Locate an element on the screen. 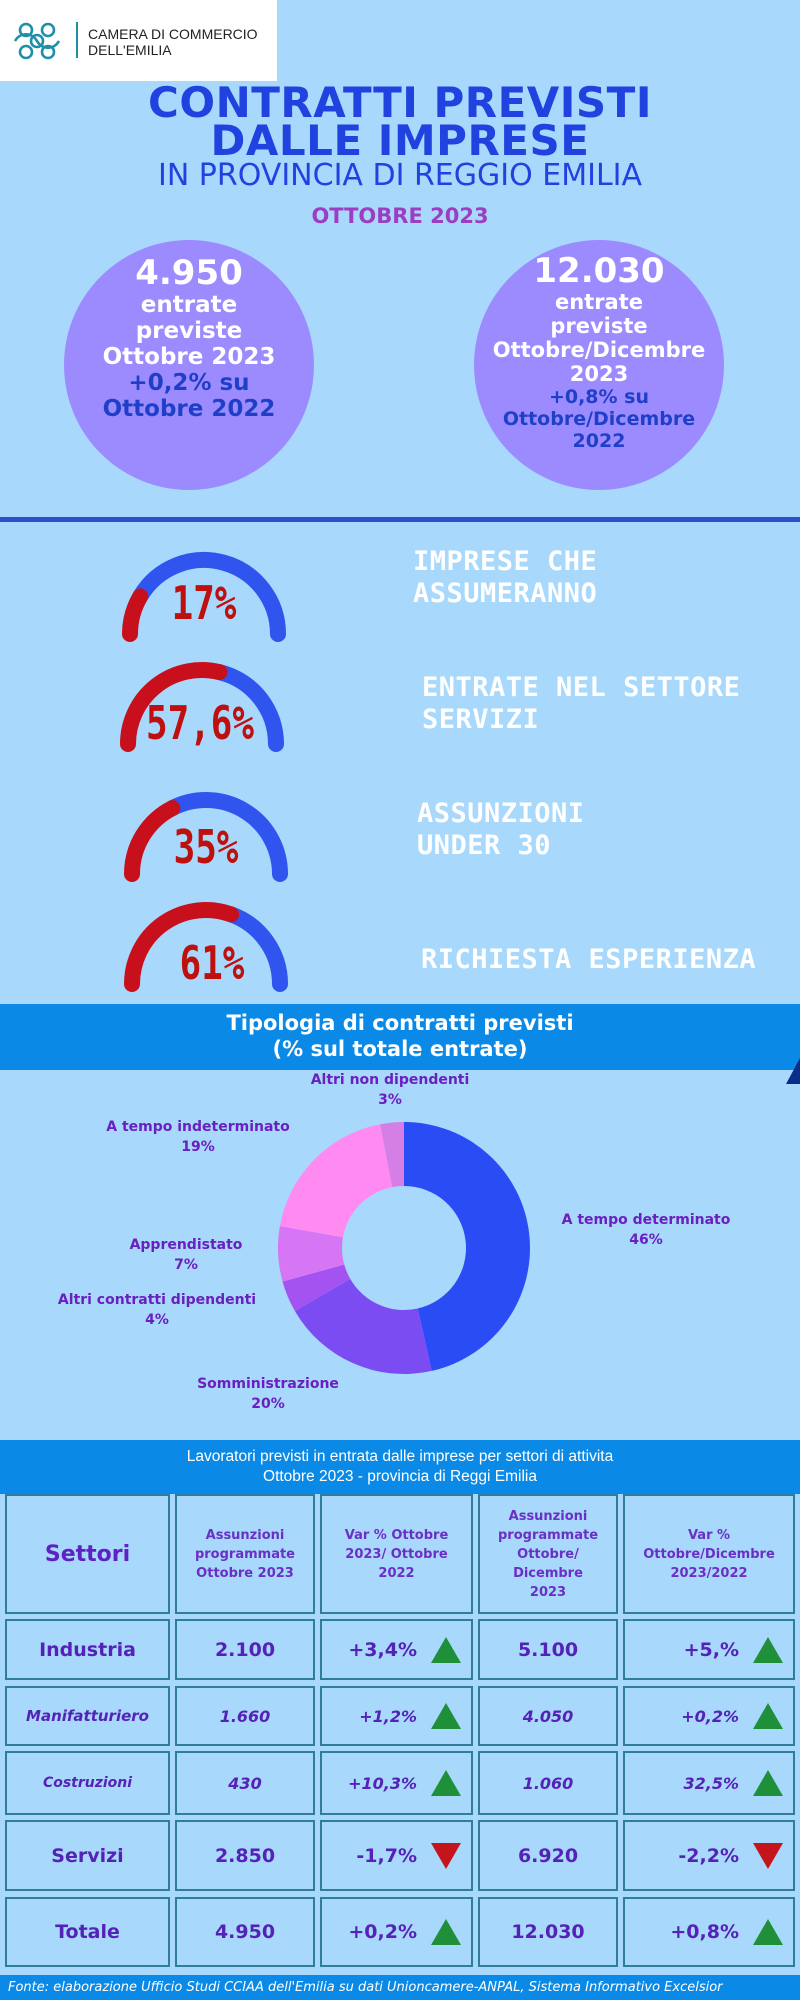  gauge-1-label: IMPRESE CHE ASSUMERANNO is located at coordinates (505, 578).